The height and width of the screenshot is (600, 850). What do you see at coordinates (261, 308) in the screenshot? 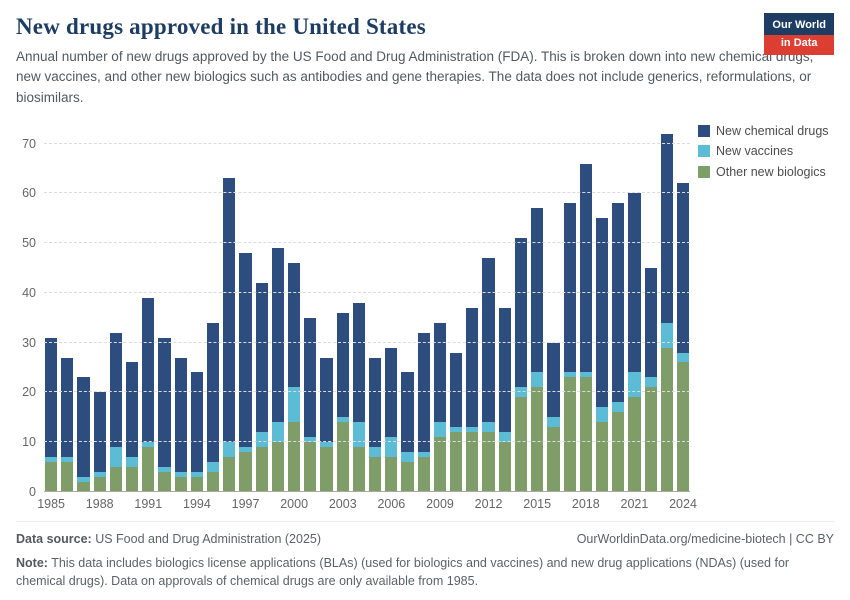
I see `bar-1998` at bounding box center [261, 308].